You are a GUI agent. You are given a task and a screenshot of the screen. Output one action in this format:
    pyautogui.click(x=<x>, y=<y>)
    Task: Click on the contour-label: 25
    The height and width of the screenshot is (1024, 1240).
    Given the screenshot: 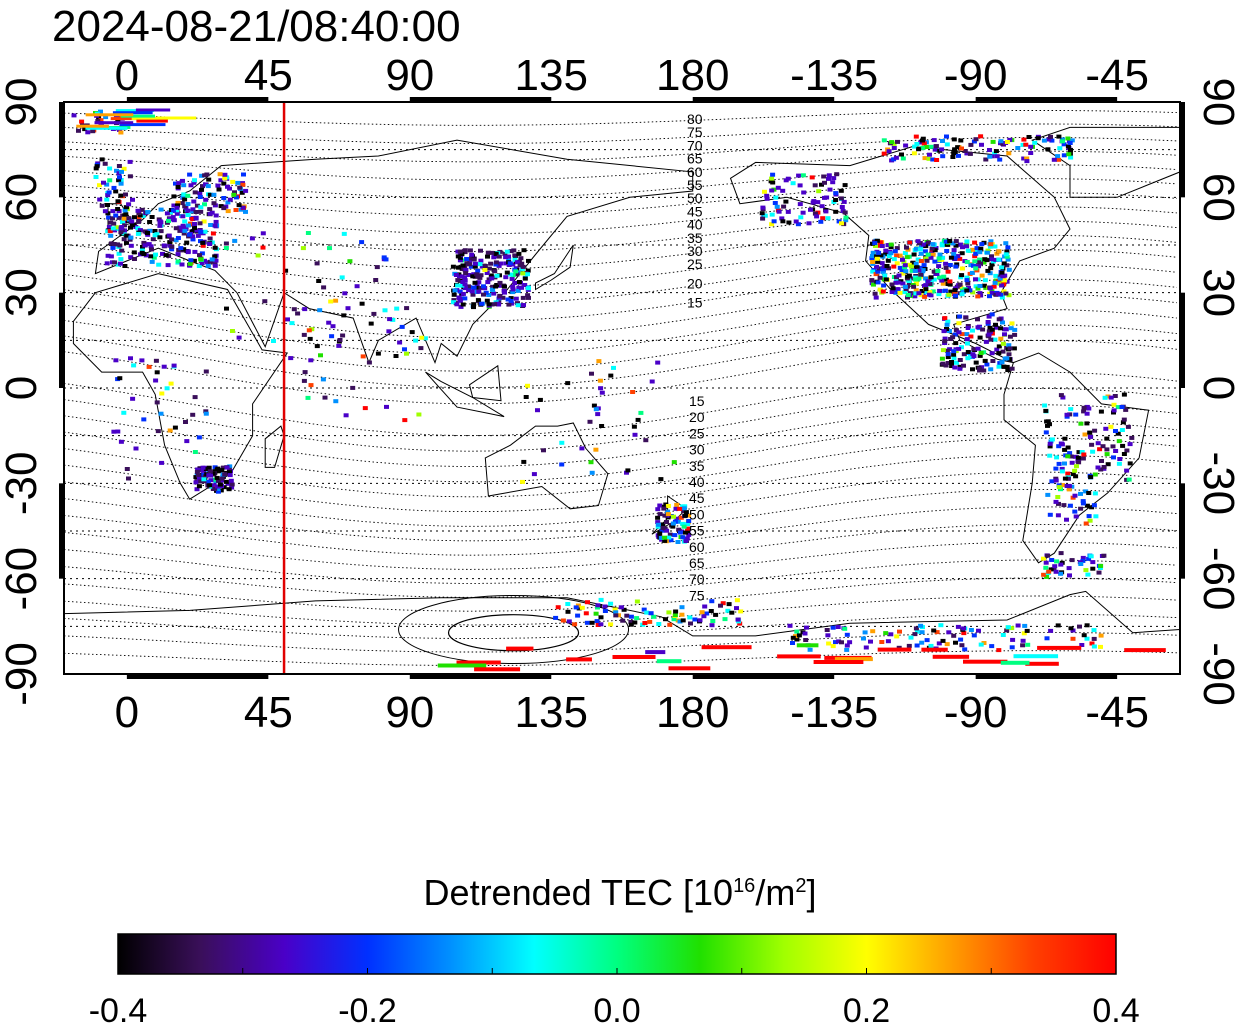 What is the action you would take?
    pyautogui.click(x=695, y=264)
    